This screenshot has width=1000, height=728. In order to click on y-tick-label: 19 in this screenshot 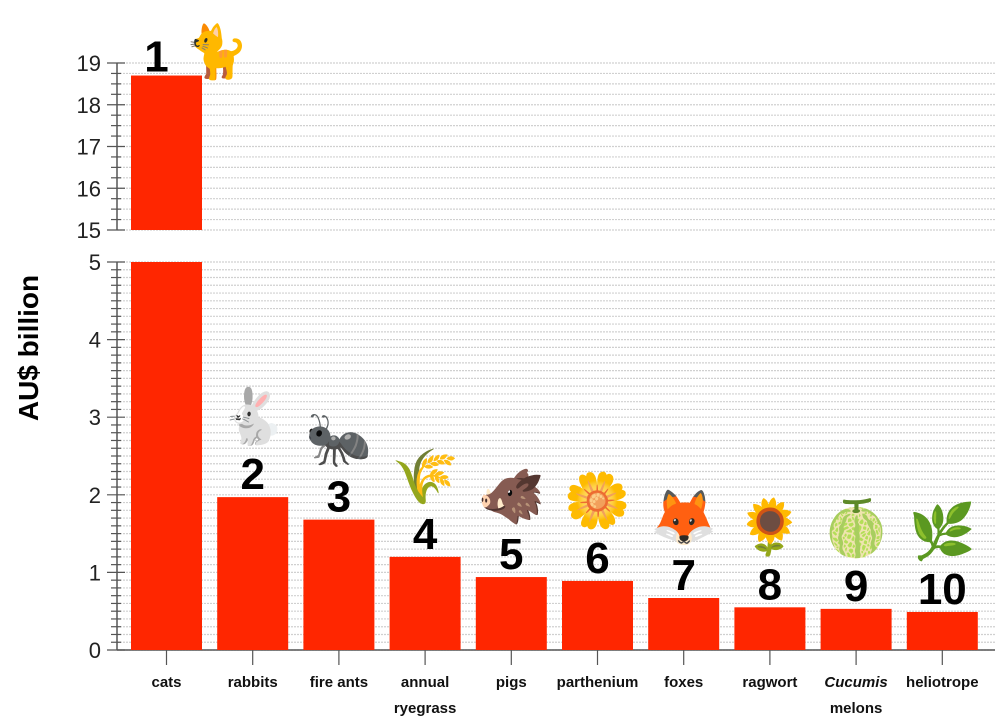, I will do `click(89, 63)`.